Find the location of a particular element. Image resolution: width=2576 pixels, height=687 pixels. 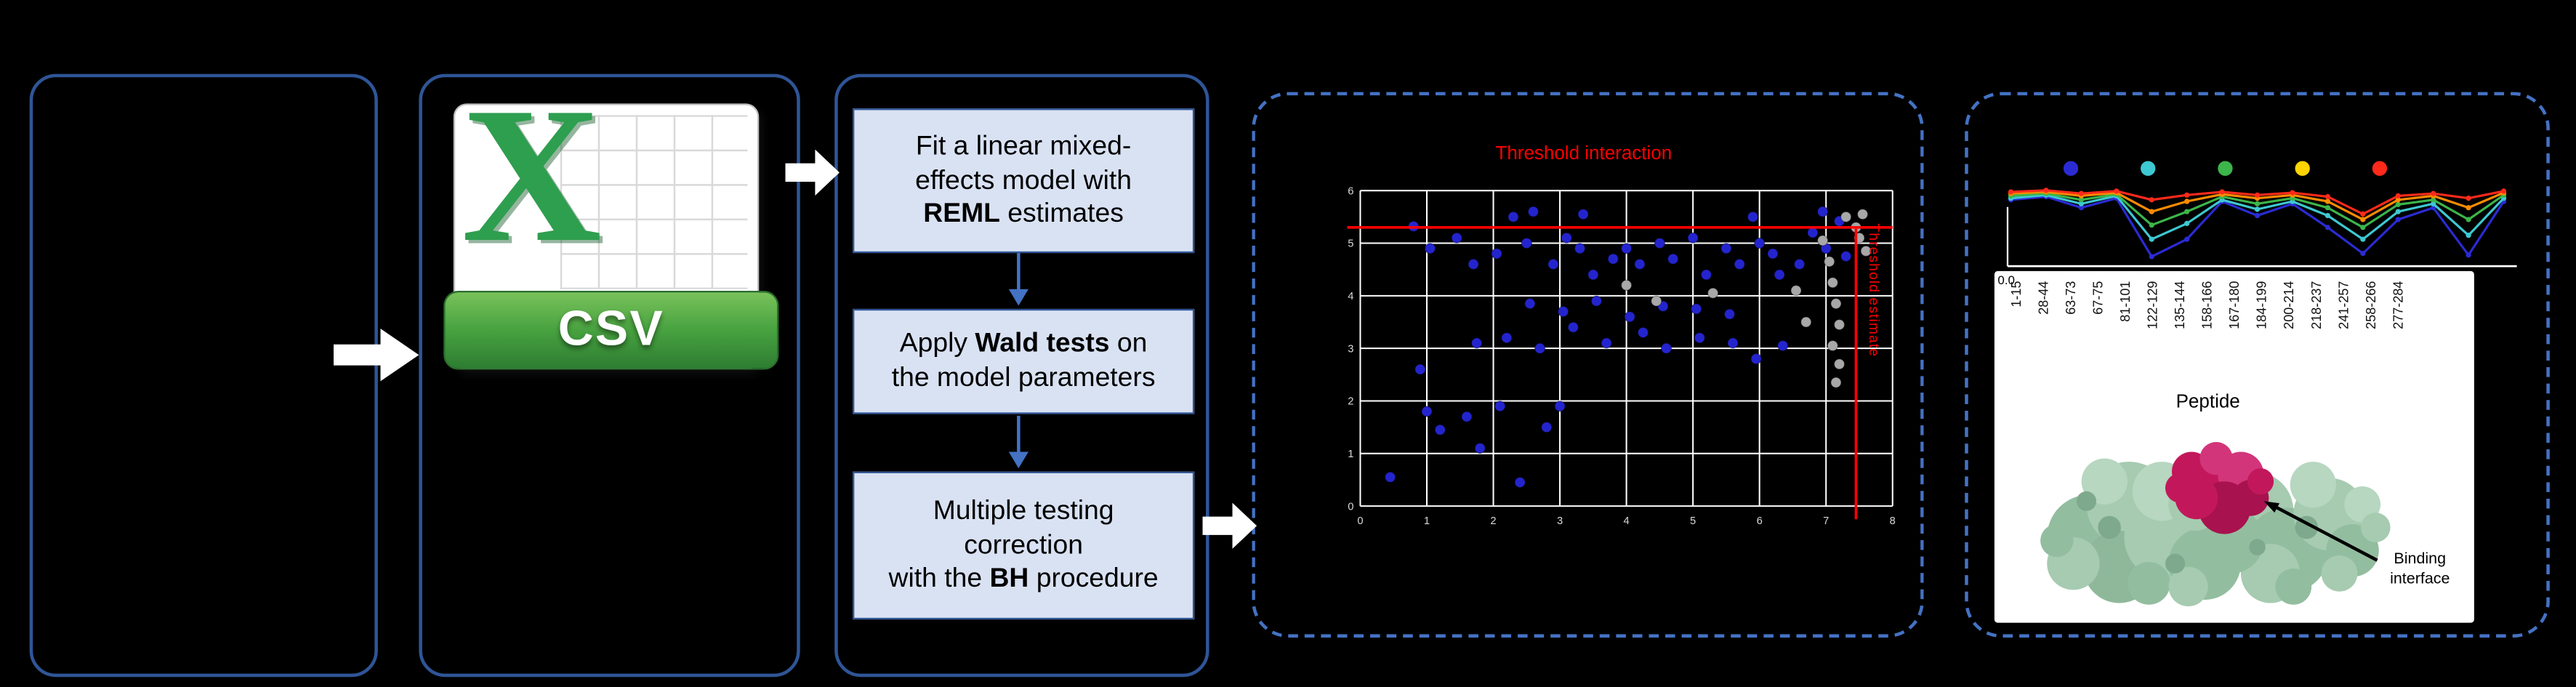

svg-text: 122-129 is located at coordinates (2153, 305).